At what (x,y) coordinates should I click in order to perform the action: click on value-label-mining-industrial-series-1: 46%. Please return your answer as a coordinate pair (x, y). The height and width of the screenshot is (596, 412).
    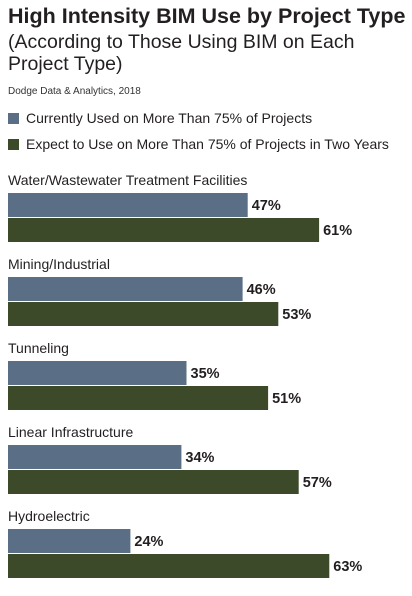
    Looking at the image, I should click on (261, 290).